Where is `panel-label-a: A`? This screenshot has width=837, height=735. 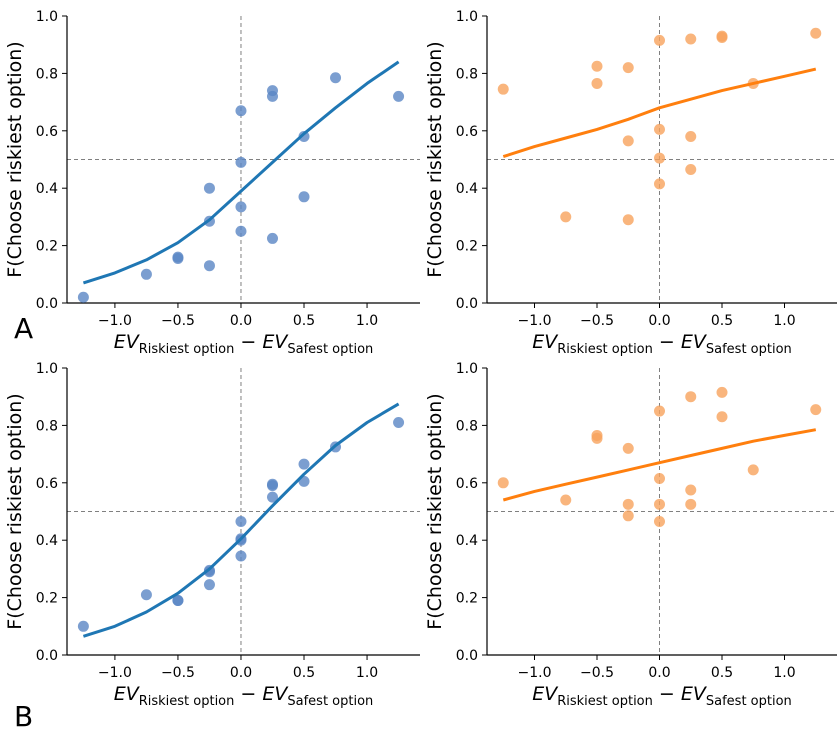 panel-label-a: A is located at coordinates (24, 328).